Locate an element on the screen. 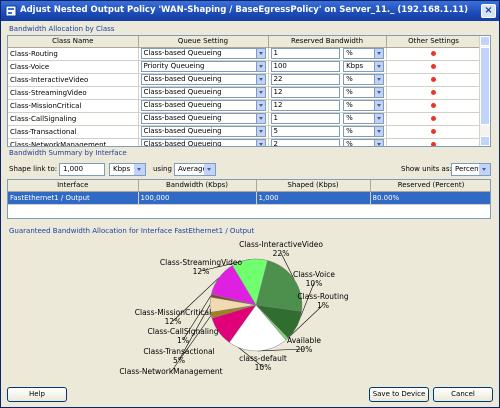 This screenshot has height=408, width=500. using-select: Average is located at coordinates (195, 169).